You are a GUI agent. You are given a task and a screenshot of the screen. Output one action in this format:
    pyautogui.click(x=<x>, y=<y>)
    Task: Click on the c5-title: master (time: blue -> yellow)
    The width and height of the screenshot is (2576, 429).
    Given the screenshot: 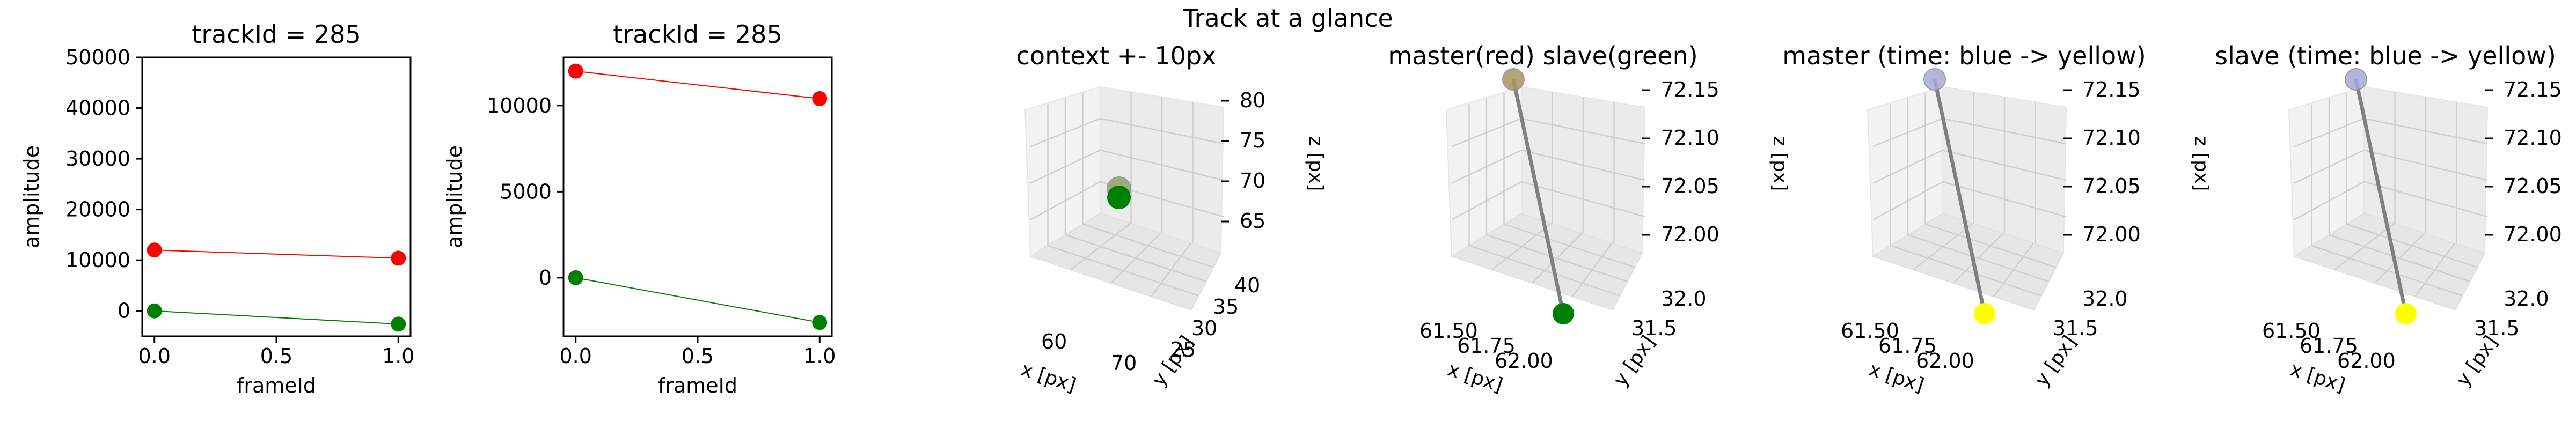 What is the action you would take?
    pyautogui.click(x=1964, y=55)
    